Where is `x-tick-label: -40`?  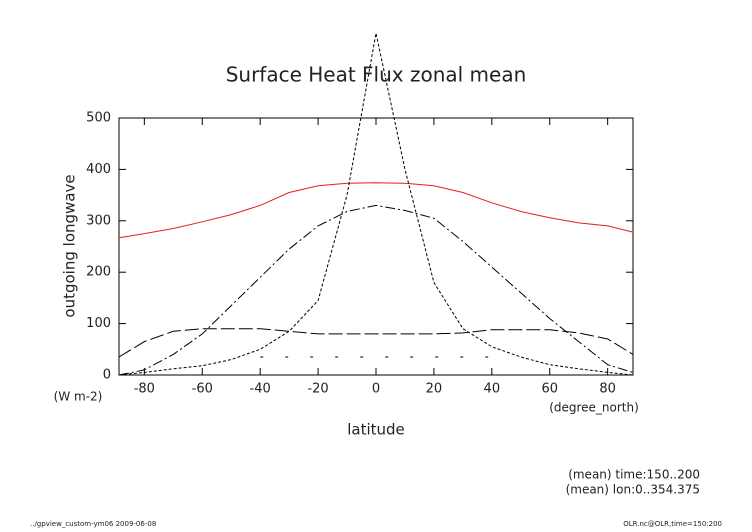
x-tick-label: -40 is located at coordinates (260, 389).